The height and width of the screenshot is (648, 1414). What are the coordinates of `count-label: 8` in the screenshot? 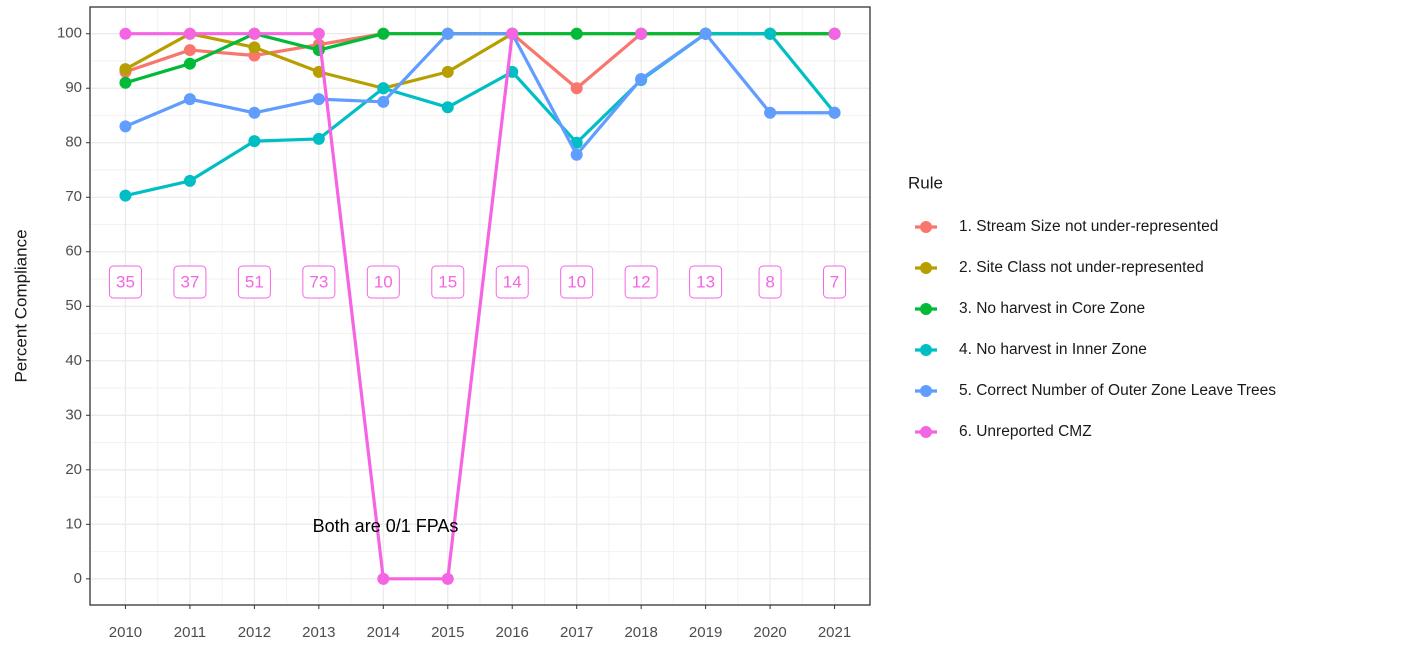 It's located at (769, 281).